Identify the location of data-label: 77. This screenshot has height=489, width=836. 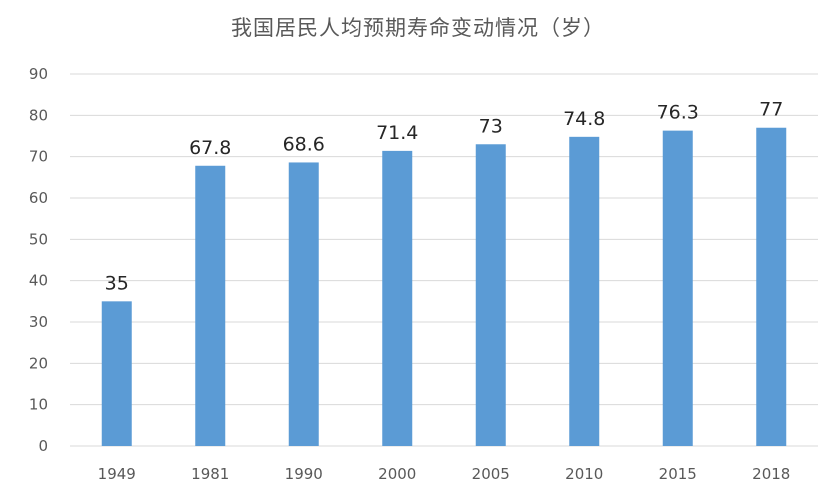
(771, 110).